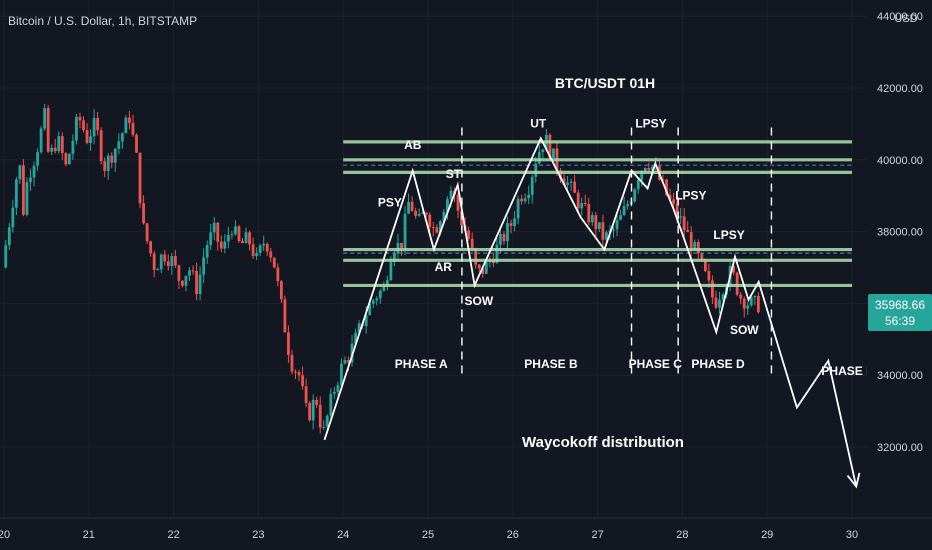 The width and height of the screenshot is (932, 550). What do you see at coordinates (103, 21) in the screenshot?
I see `symbol-title: Bitcoin / U.S. Dollar, 1h, BITSTAMP` at bounding box center [103, 21].